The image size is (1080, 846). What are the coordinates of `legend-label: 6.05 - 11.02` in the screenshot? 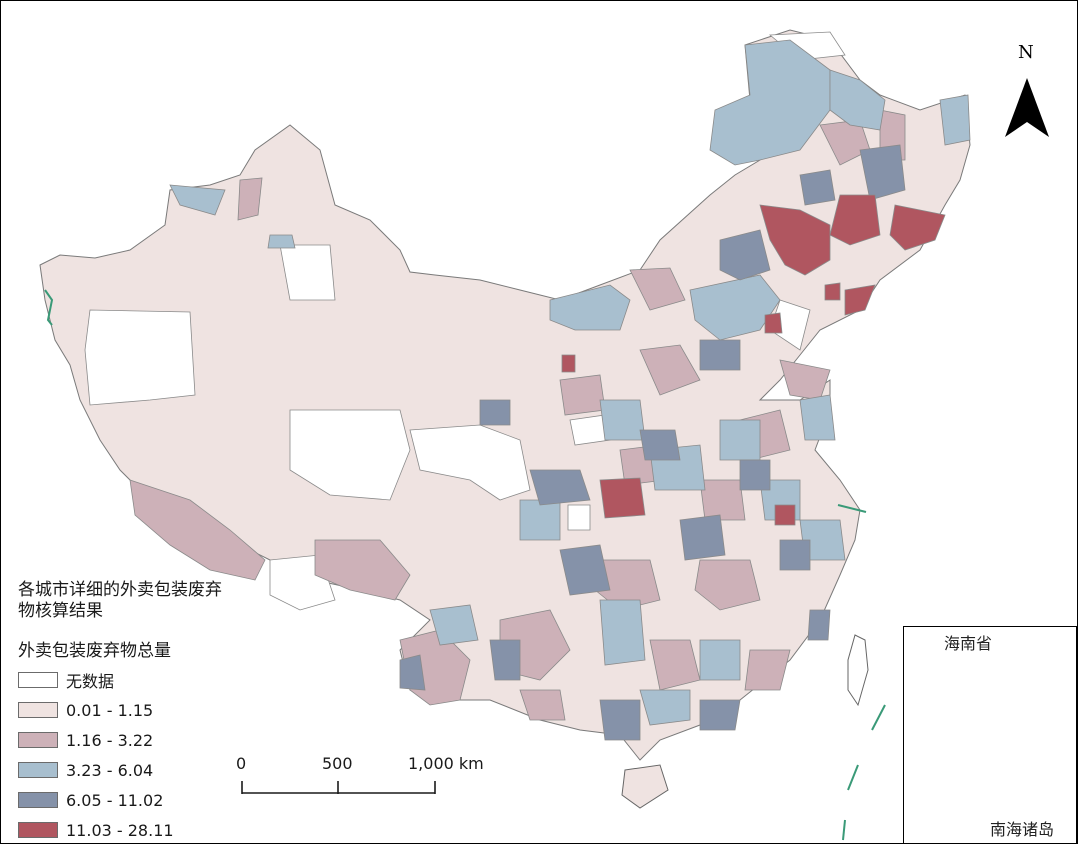 It's located at (115, 800).